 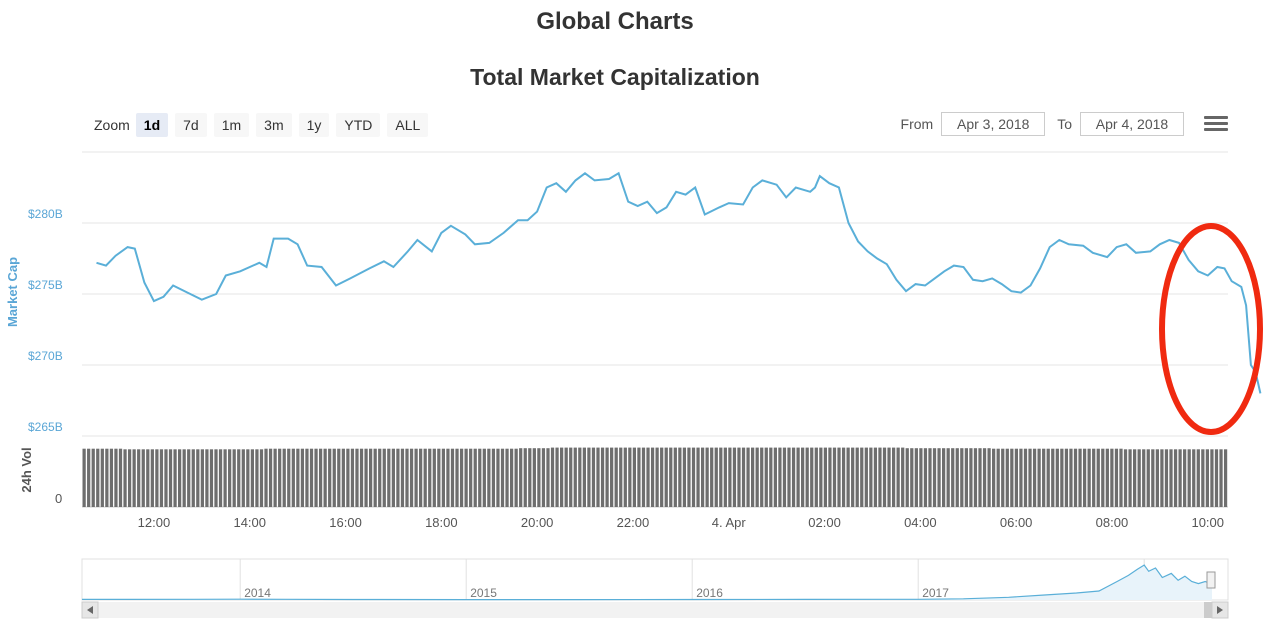 What do you see at coordinates (709, 593) in the screenshot?
I see `navigator-year-label: 2016` at bounding box center [709, 593].